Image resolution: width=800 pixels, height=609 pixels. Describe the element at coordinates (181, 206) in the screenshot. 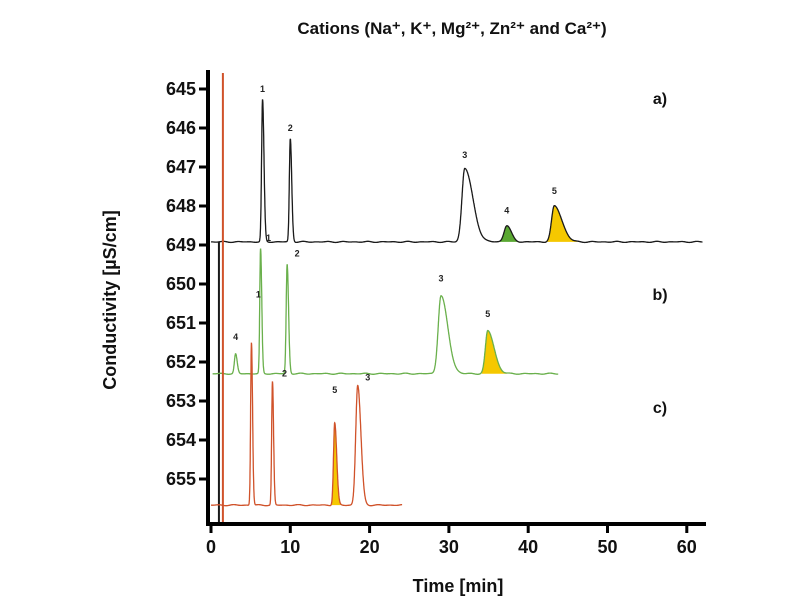

I see `y-tick-label: 648` at that location.